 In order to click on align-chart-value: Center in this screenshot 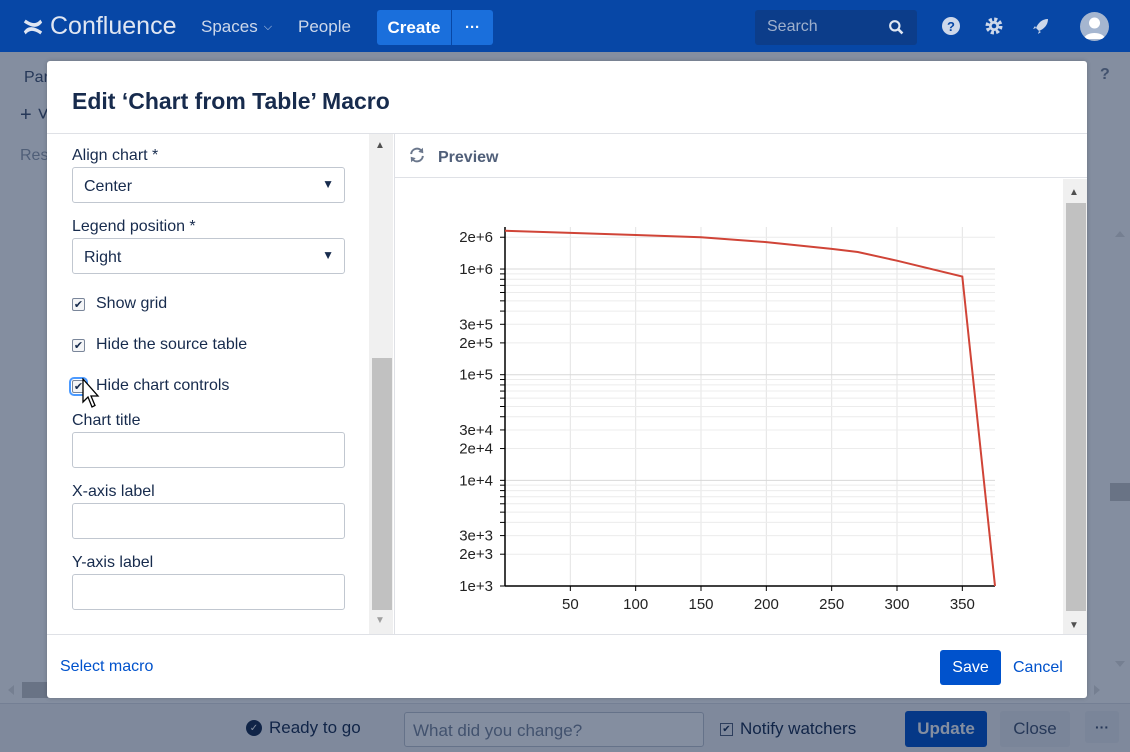, I will do `click(108, 186)`.